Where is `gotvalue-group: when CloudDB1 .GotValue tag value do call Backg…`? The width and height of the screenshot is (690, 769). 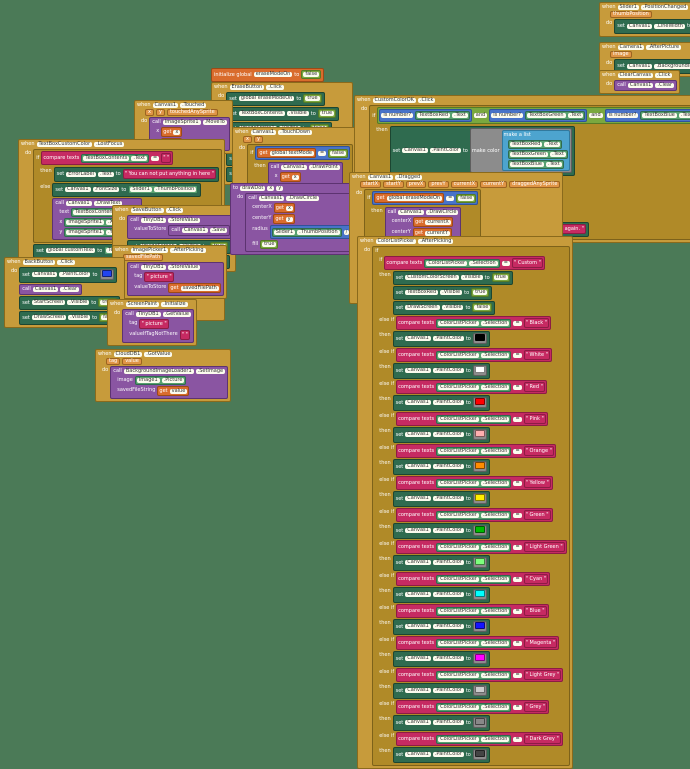 gotvalue-group: when CloudDB1 .GotValue tag value do call Backg… is located at coordinates (163, 375).